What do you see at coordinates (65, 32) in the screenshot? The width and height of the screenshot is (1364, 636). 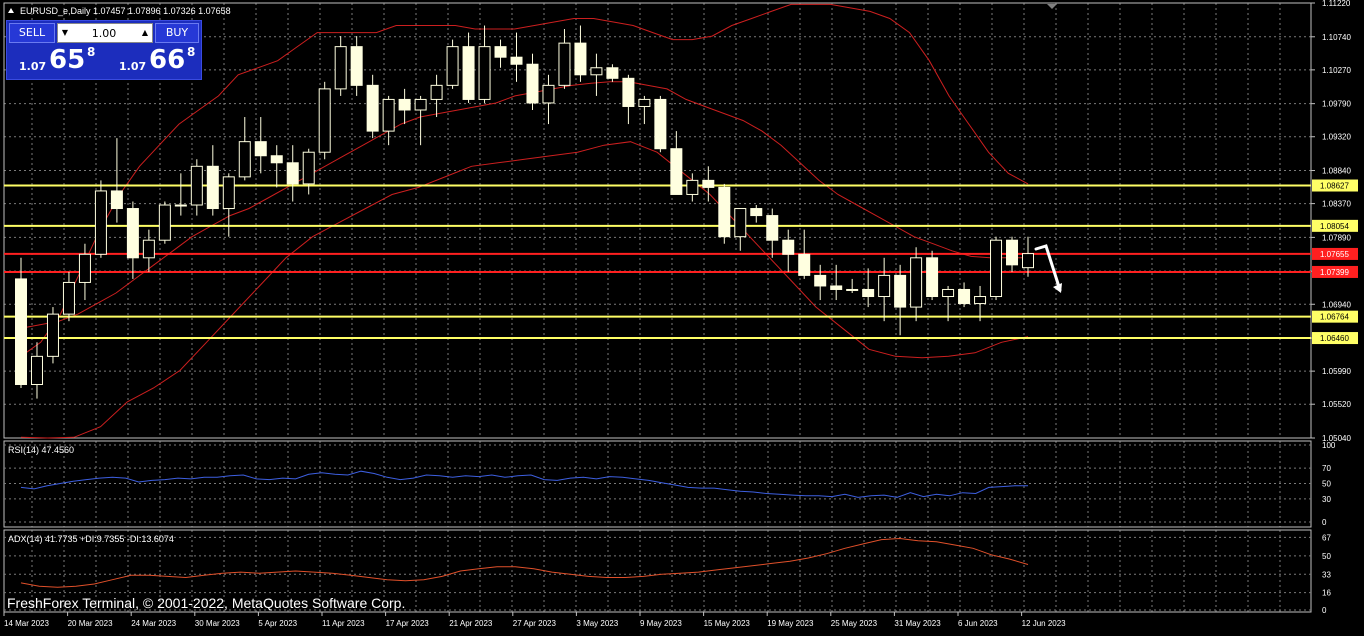 I see `lot-decrease-icon: ▼` at bounding box center [65, 32].